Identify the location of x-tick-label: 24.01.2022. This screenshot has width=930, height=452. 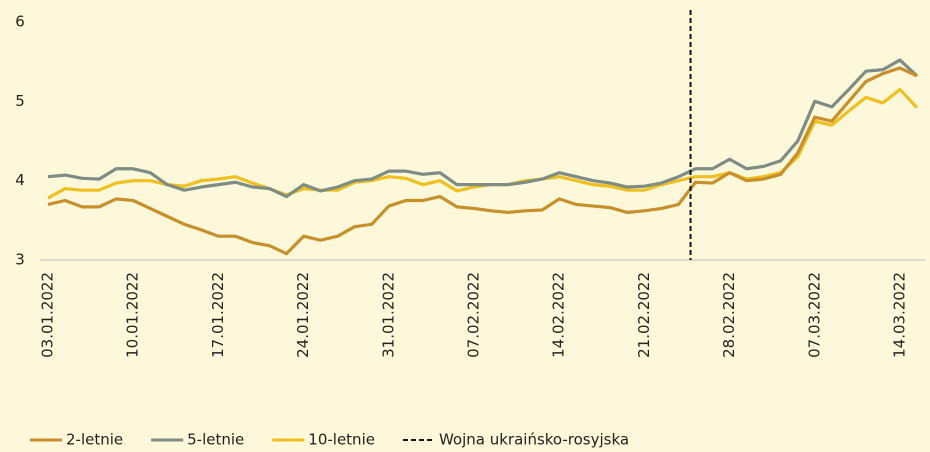
(303, 315).